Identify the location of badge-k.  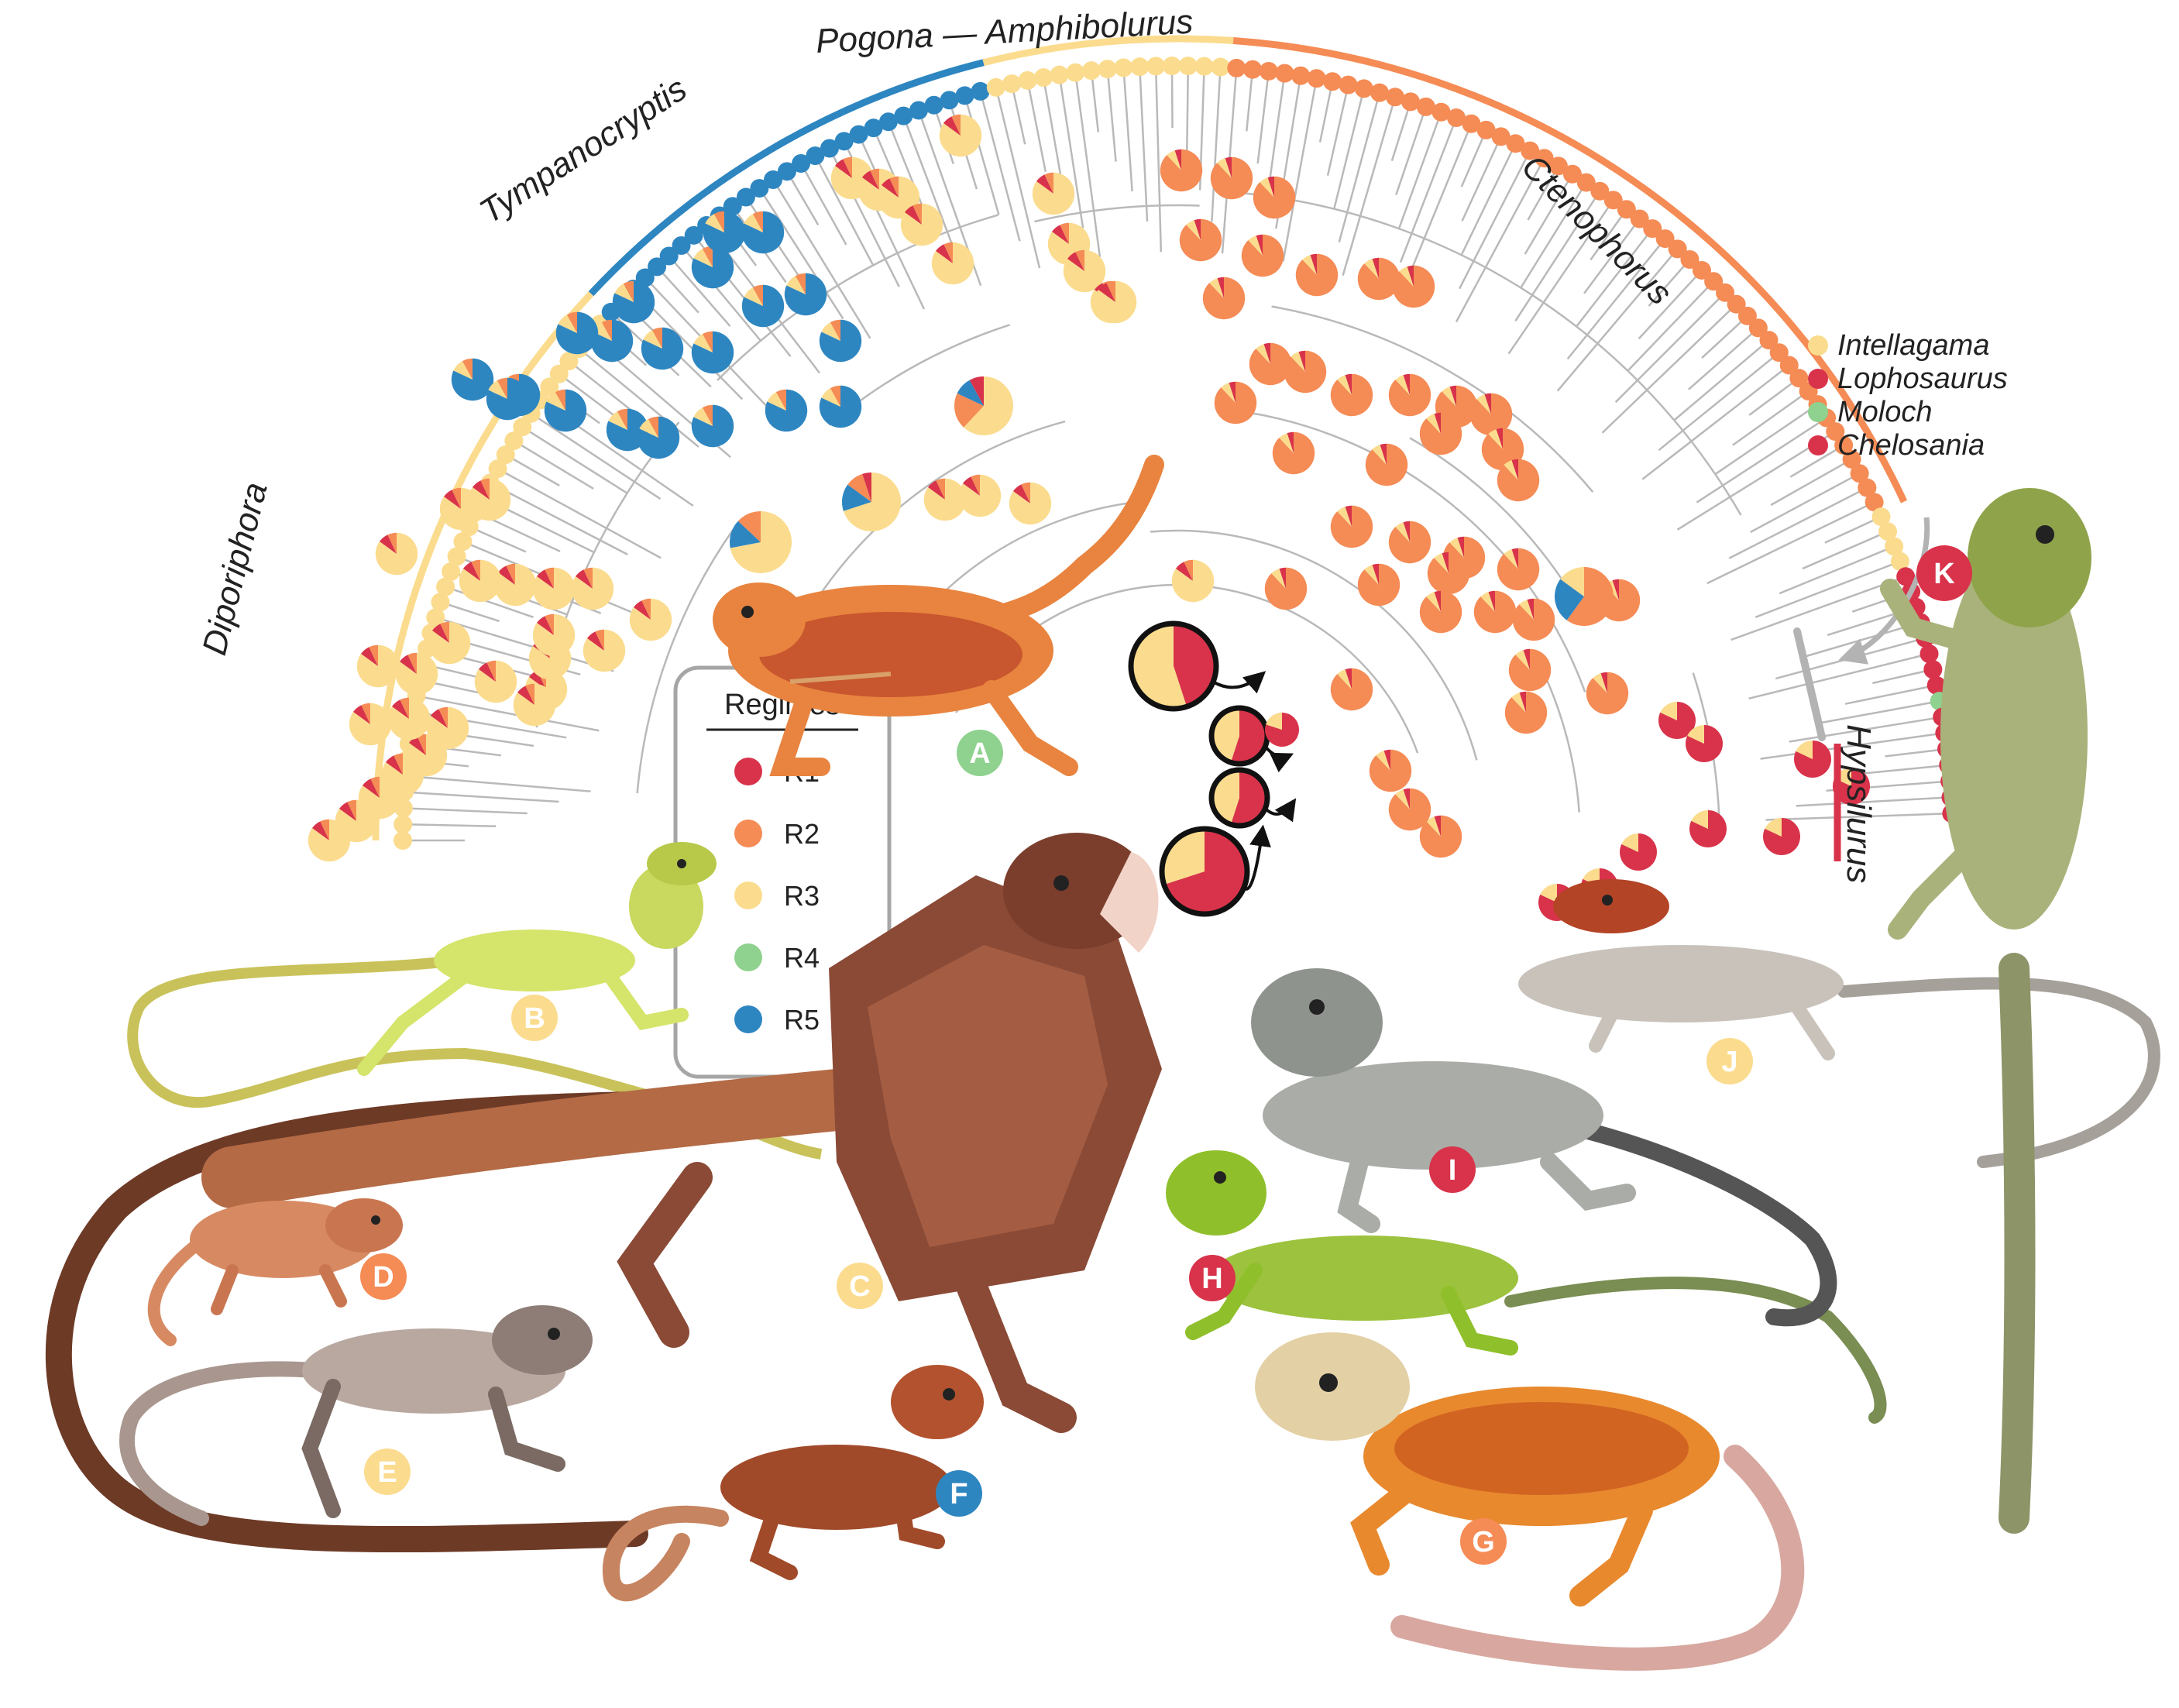
(1944, 573).